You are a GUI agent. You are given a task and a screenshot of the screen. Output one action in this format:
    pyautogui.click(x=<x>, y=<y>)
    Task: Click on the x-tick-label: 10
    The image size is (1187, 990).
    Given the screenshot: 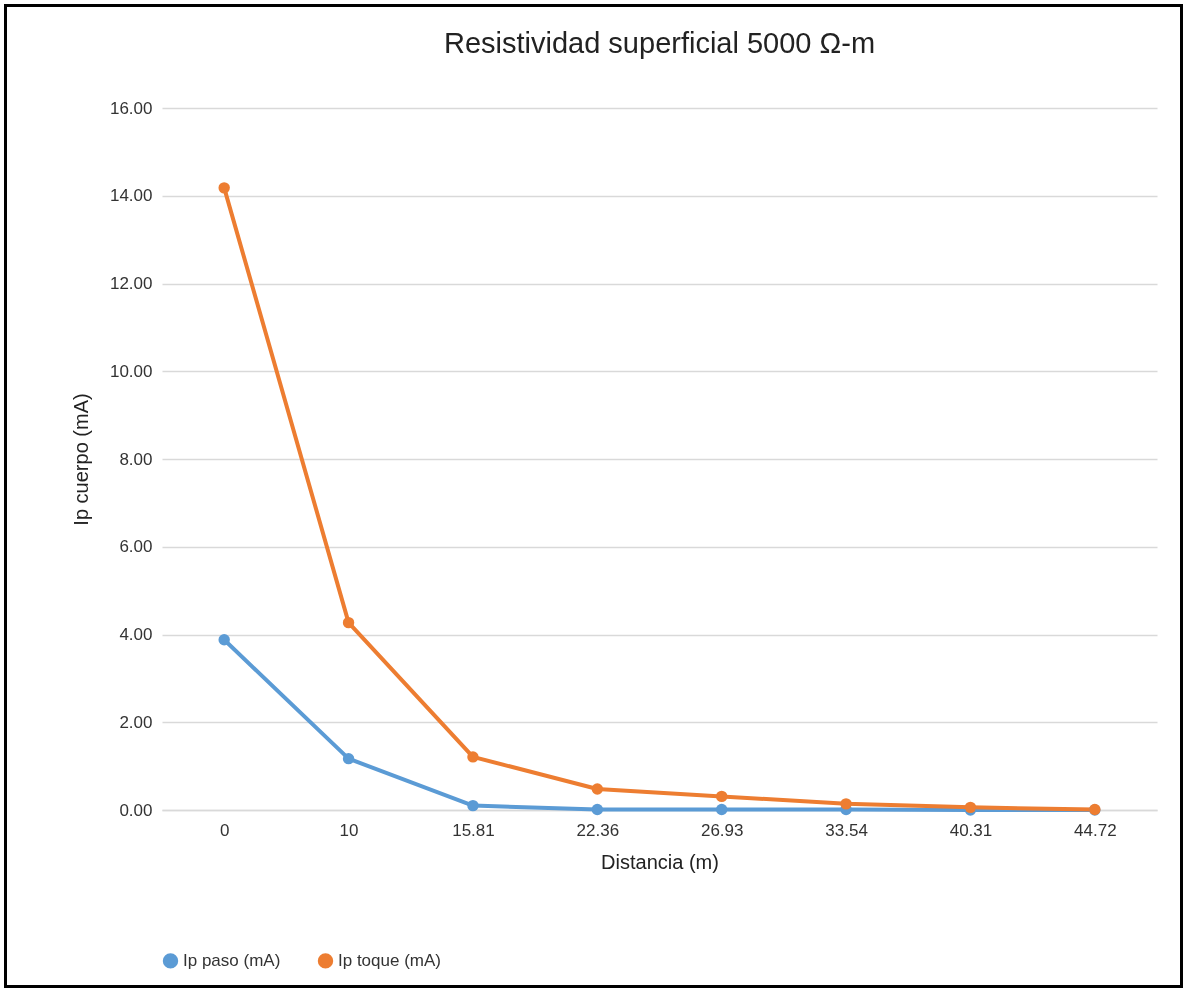 What is the action you would take?
    pyautogui.click(x=349, y=830)
    